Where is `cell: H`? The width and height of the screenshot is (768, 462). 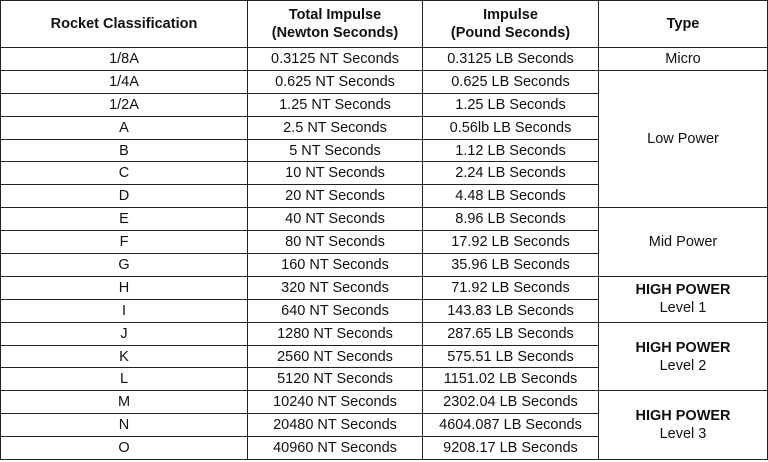
cell: H is located at coordinates (124, 287).